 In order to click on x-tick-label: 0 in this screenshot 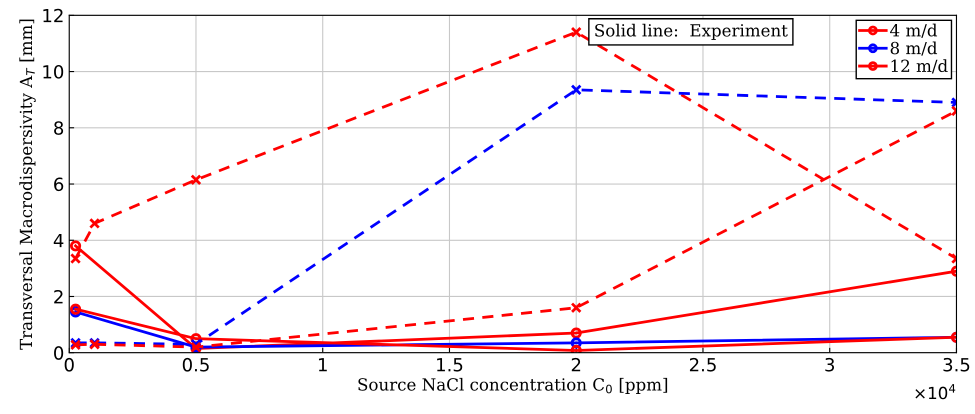, I will do `click(69, 365)`.